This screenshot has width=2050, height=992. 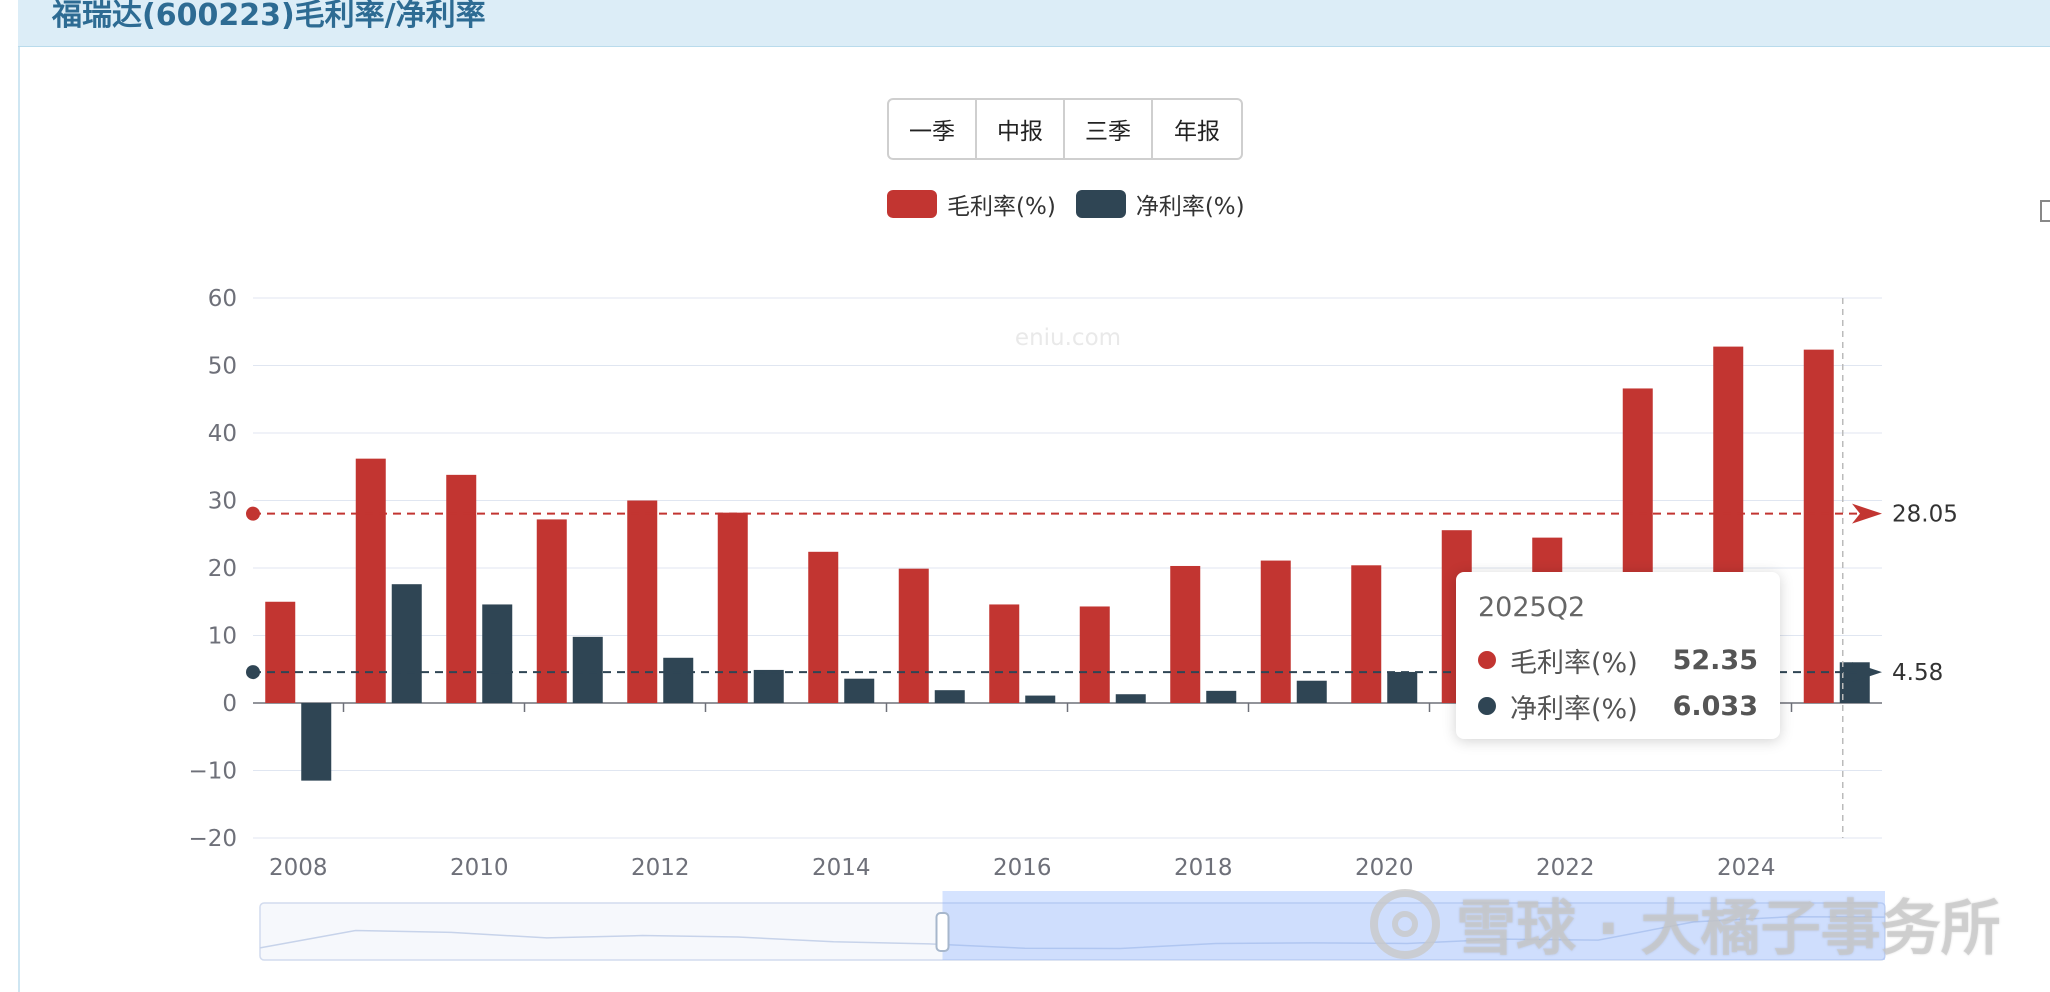 I want to click on x-tick-label: 2014, so click(x=841, y=868).